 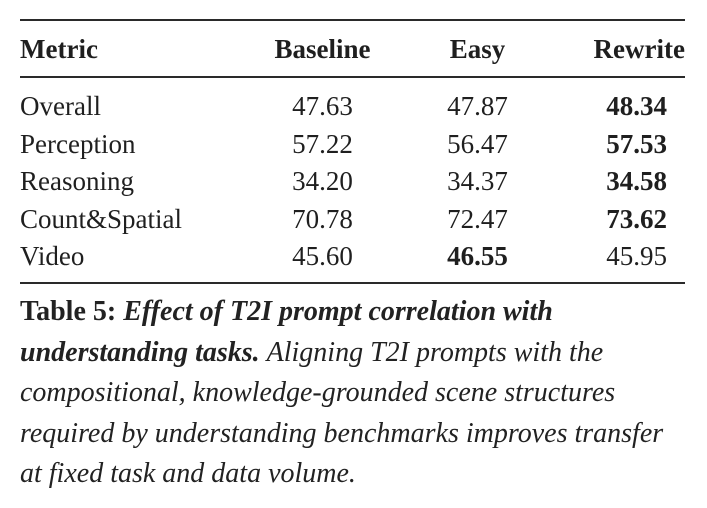 I want to click on table-row: Reasoning 34.20 34.37 34.58, so click(x=352, y=182).